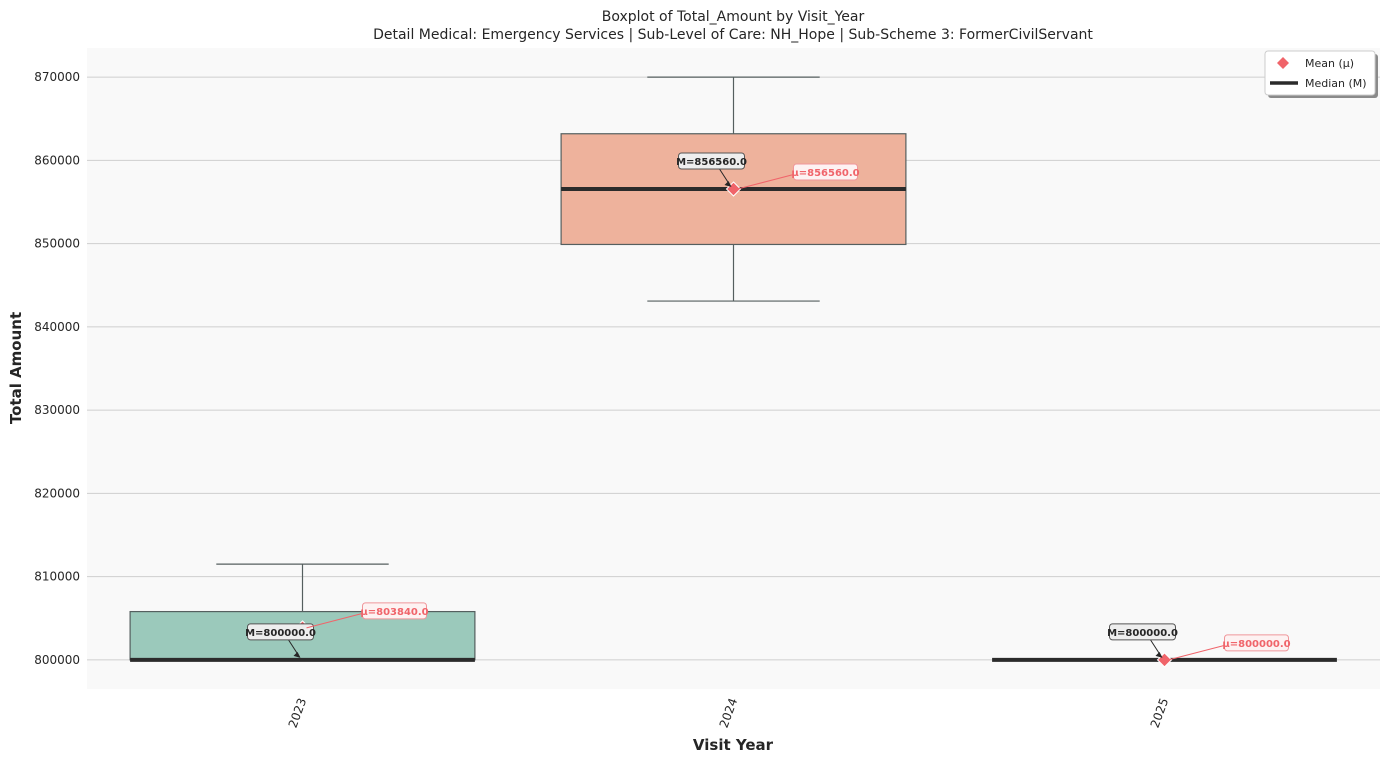 The width and height of the screenshot is (1389, 763). Describe the element at coordinates (57, 244) in the screenshot. I see `y-tick-label: 850000` at that location.